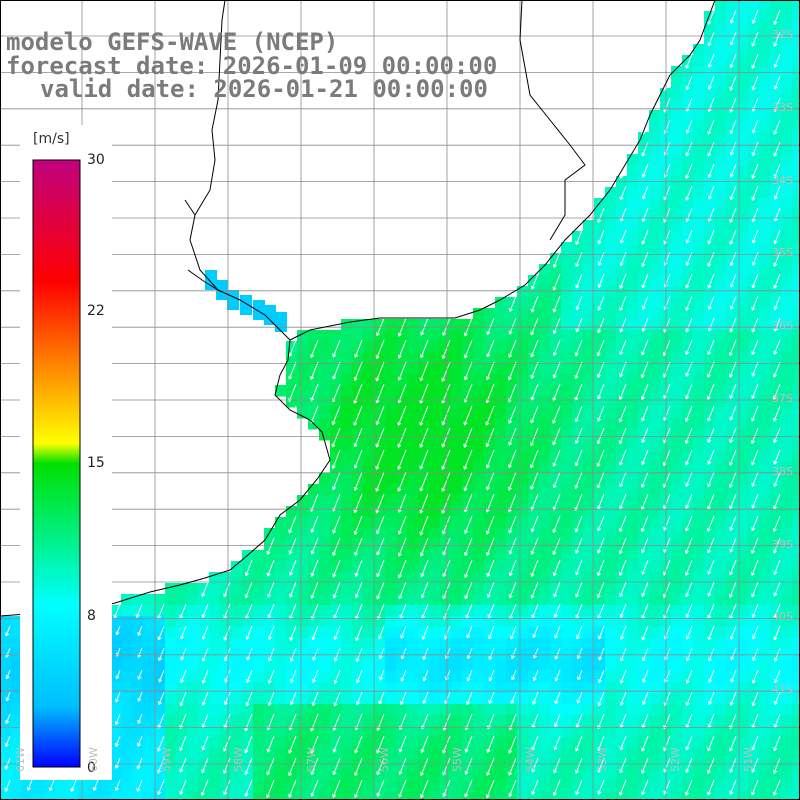 Image resolution: width=800 pixels, height=800 pixels. I want to click on forecast-date: forecast date: 2026-01-09 00:00:00, so click(252, 66).